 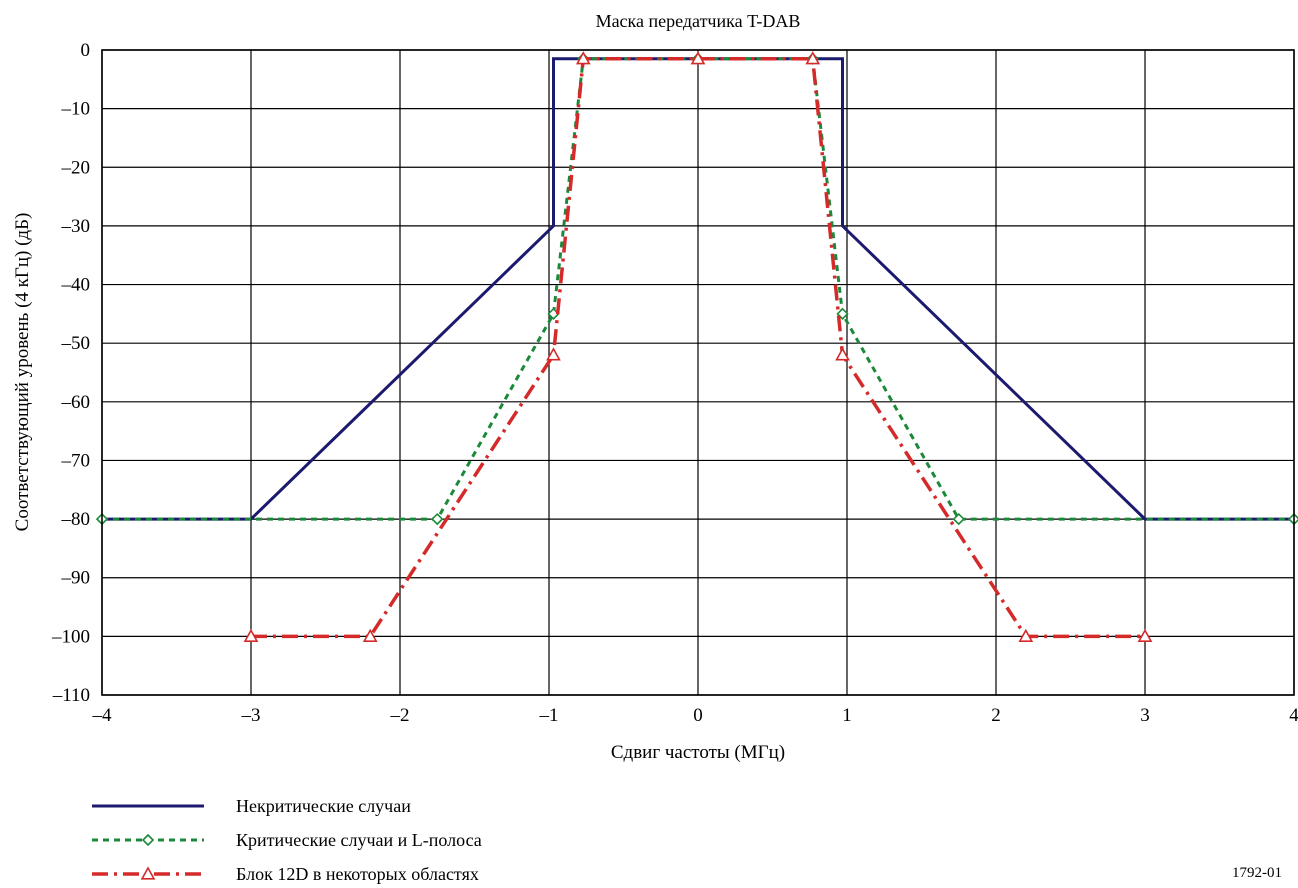 What do you see at coordinates (698, 752) in the screenshot?
I see `x-axis-label: Сдвиг частоты (МГц)` at bounding box center [698, 752].